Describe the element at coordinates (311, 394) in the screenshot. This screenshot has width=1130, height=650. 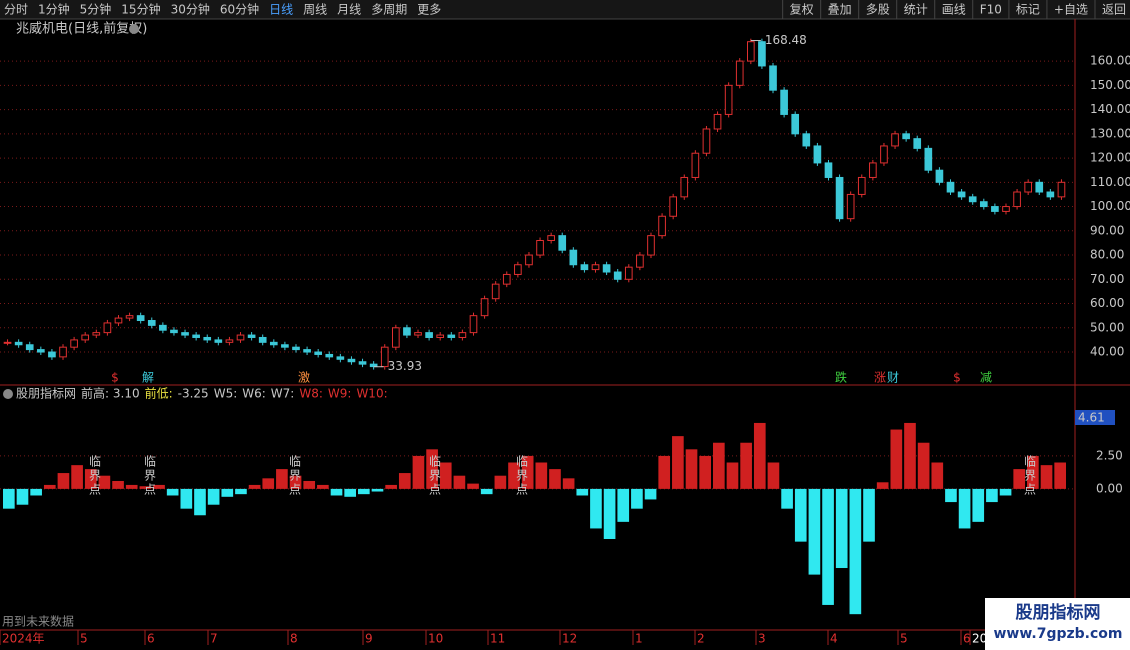
I see `indicator-header: W8:` at that location.